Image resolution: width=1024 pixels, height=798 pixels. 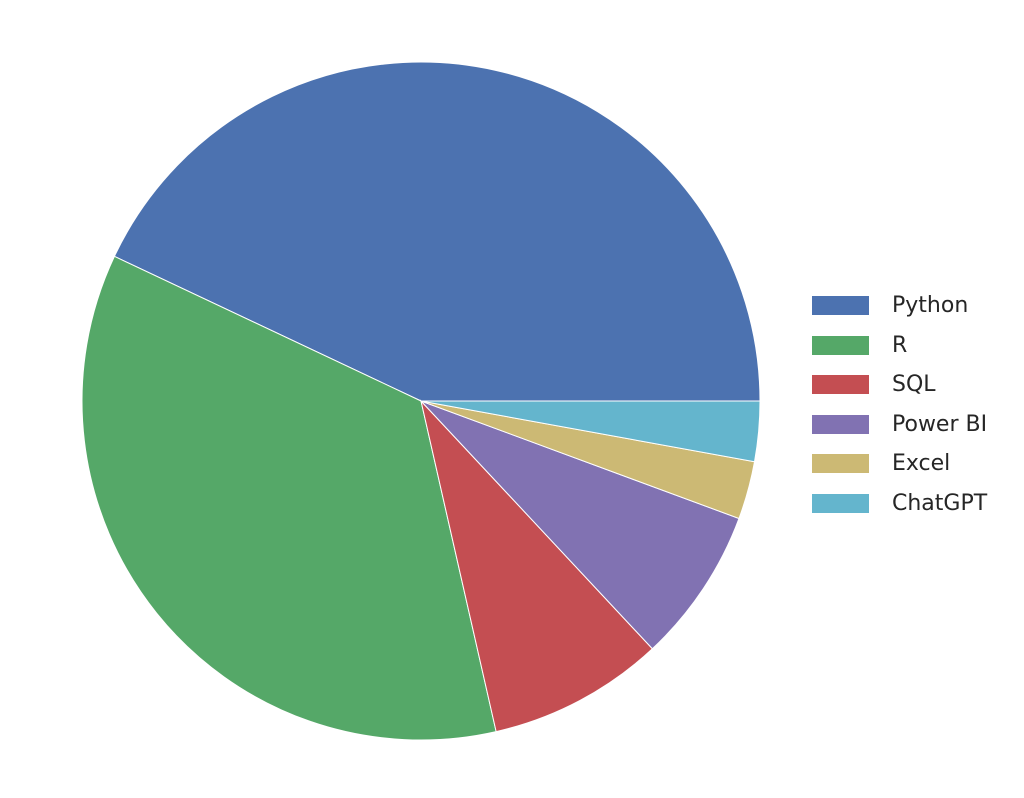 I want to click on pie-slice-sql, so click(x=537, y=566).